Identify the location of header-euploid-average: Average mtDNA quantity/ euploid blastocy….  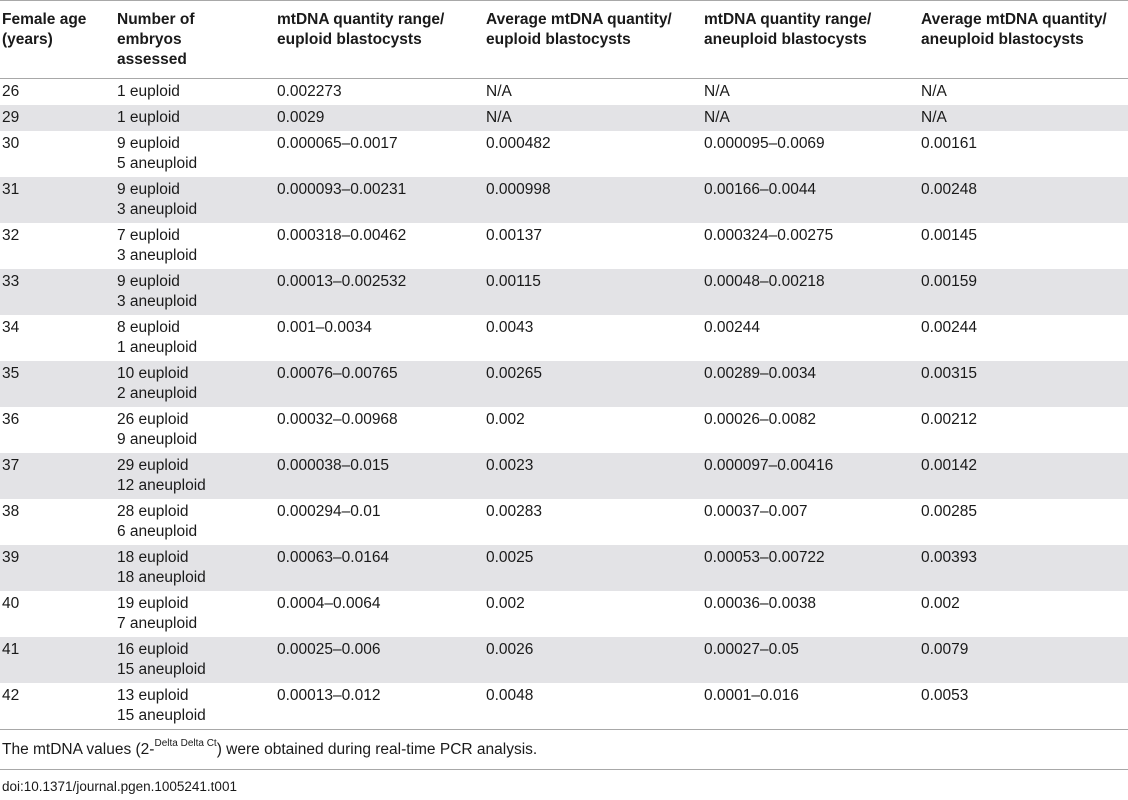
(579, 29).